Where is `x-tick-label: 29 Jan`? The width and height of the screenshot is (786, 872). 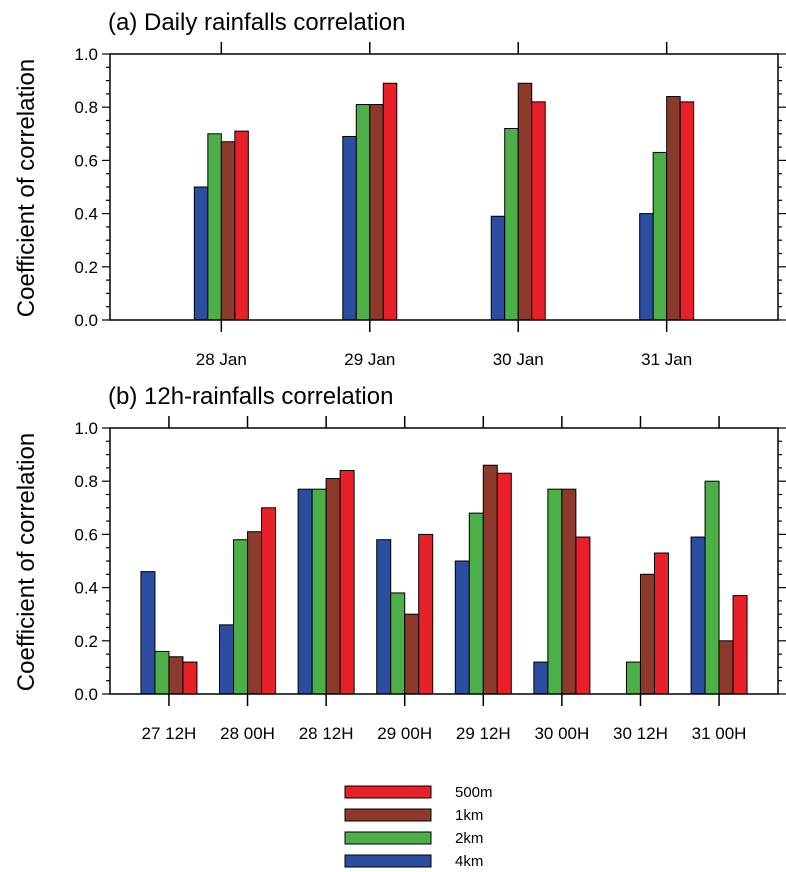 x-tick-label: 29 Jan is located at coordinates (369, 359).